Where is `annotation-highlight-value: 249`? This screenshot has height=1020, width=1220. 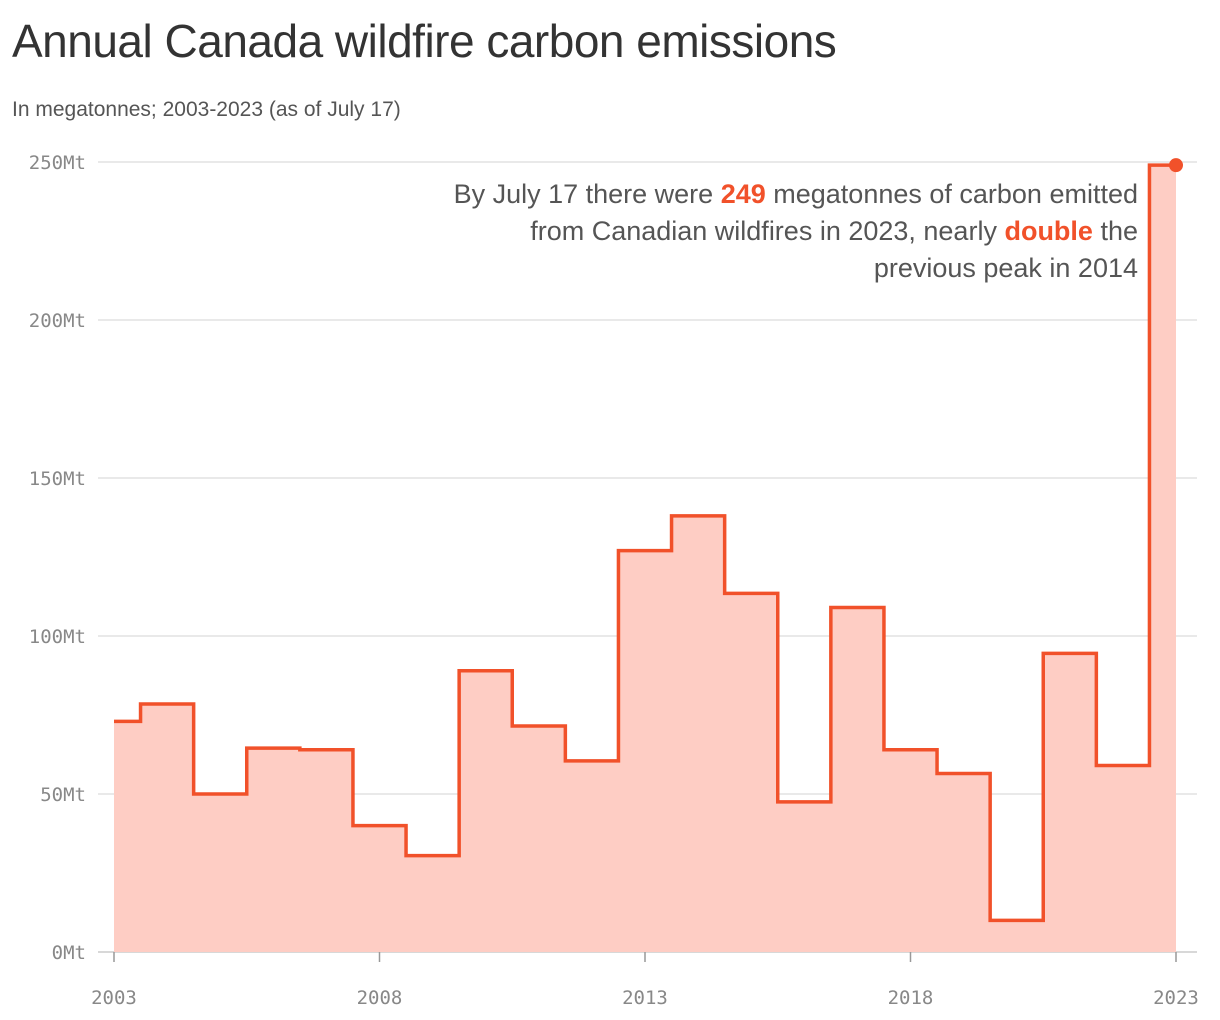 annotation-highlight-value: 249 is located at coordinates (743, 194).